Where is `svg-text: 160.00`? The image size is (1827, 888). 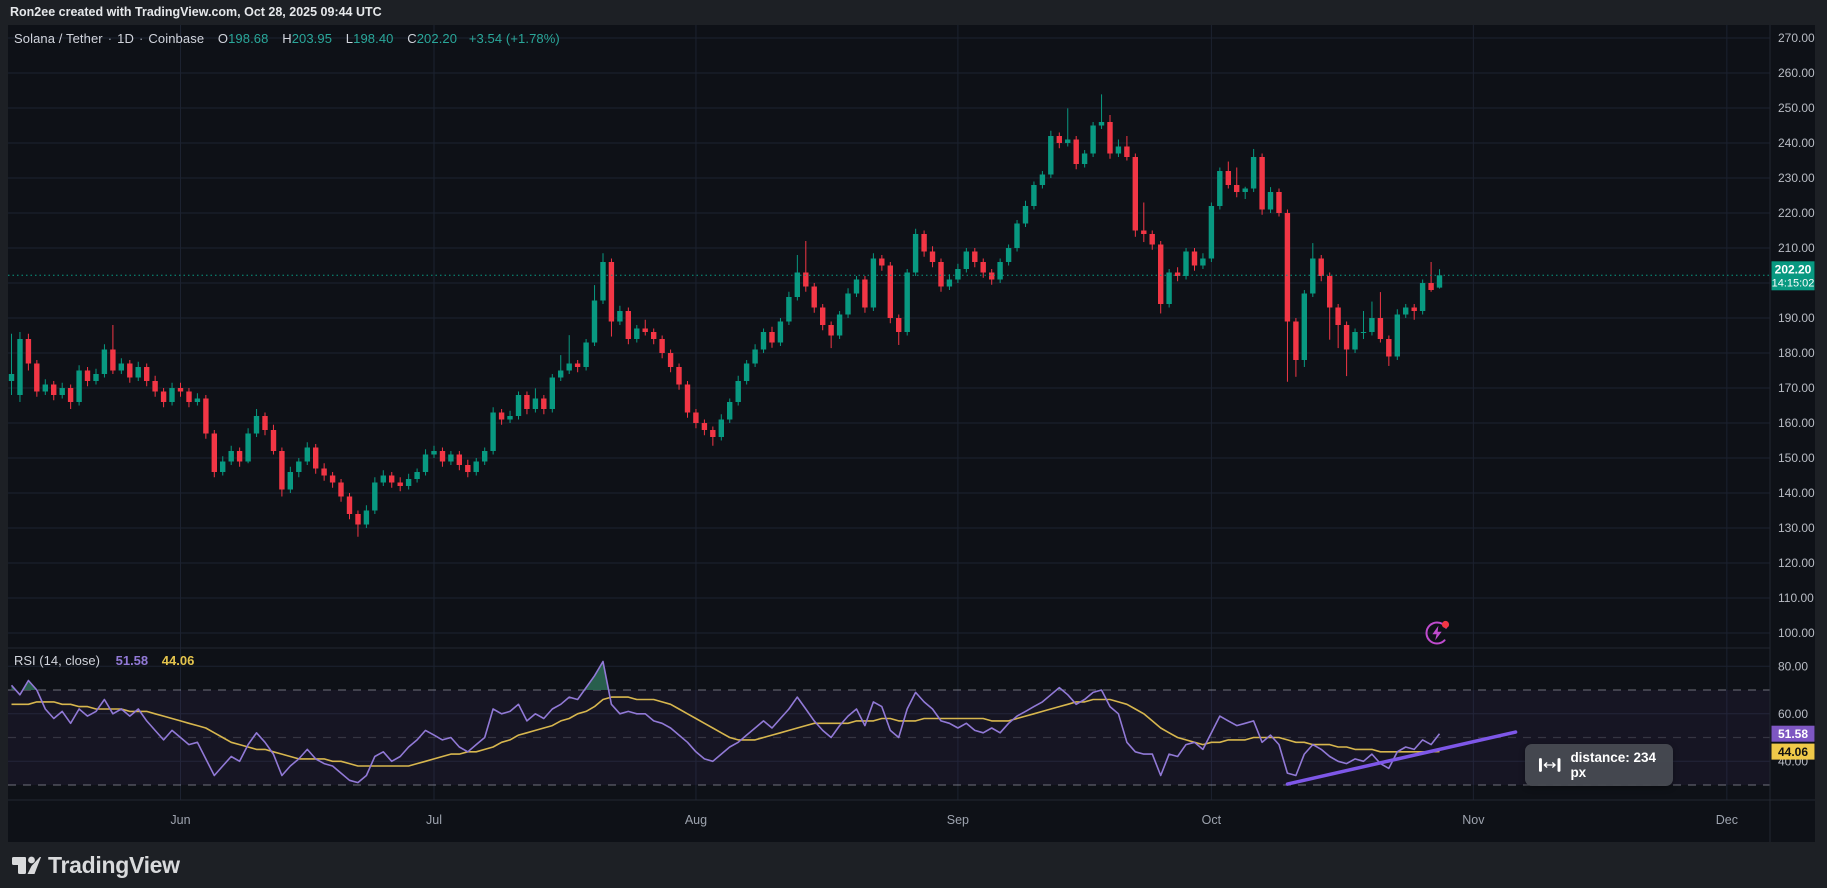
svg-text: 160.00 is located at coordinates (1796, 423).